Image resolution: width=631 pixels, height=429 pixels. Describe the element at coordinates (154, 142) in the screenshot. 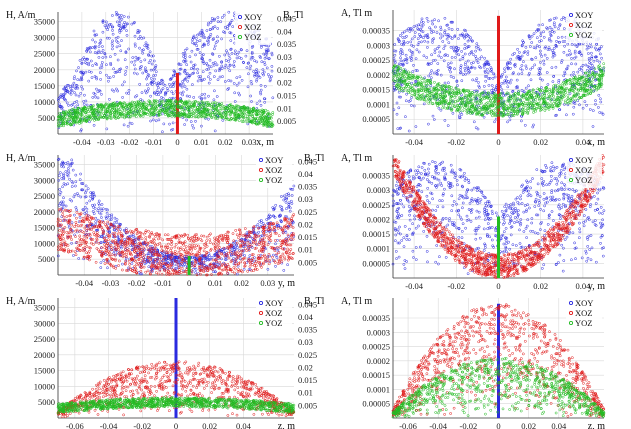

I see `x-tick-label: -0.01` at that location.